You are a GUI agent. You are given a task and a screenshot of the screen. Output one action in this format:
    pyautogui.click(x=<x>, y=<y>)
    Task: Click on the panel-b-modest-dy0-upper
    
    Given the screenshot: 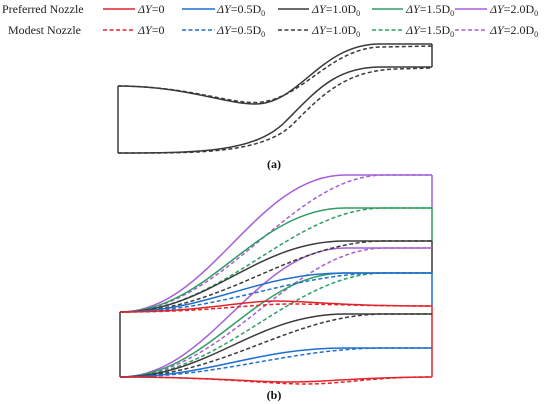 What is the action you would take?
    pyautogui.click(x=276, y=308)
    